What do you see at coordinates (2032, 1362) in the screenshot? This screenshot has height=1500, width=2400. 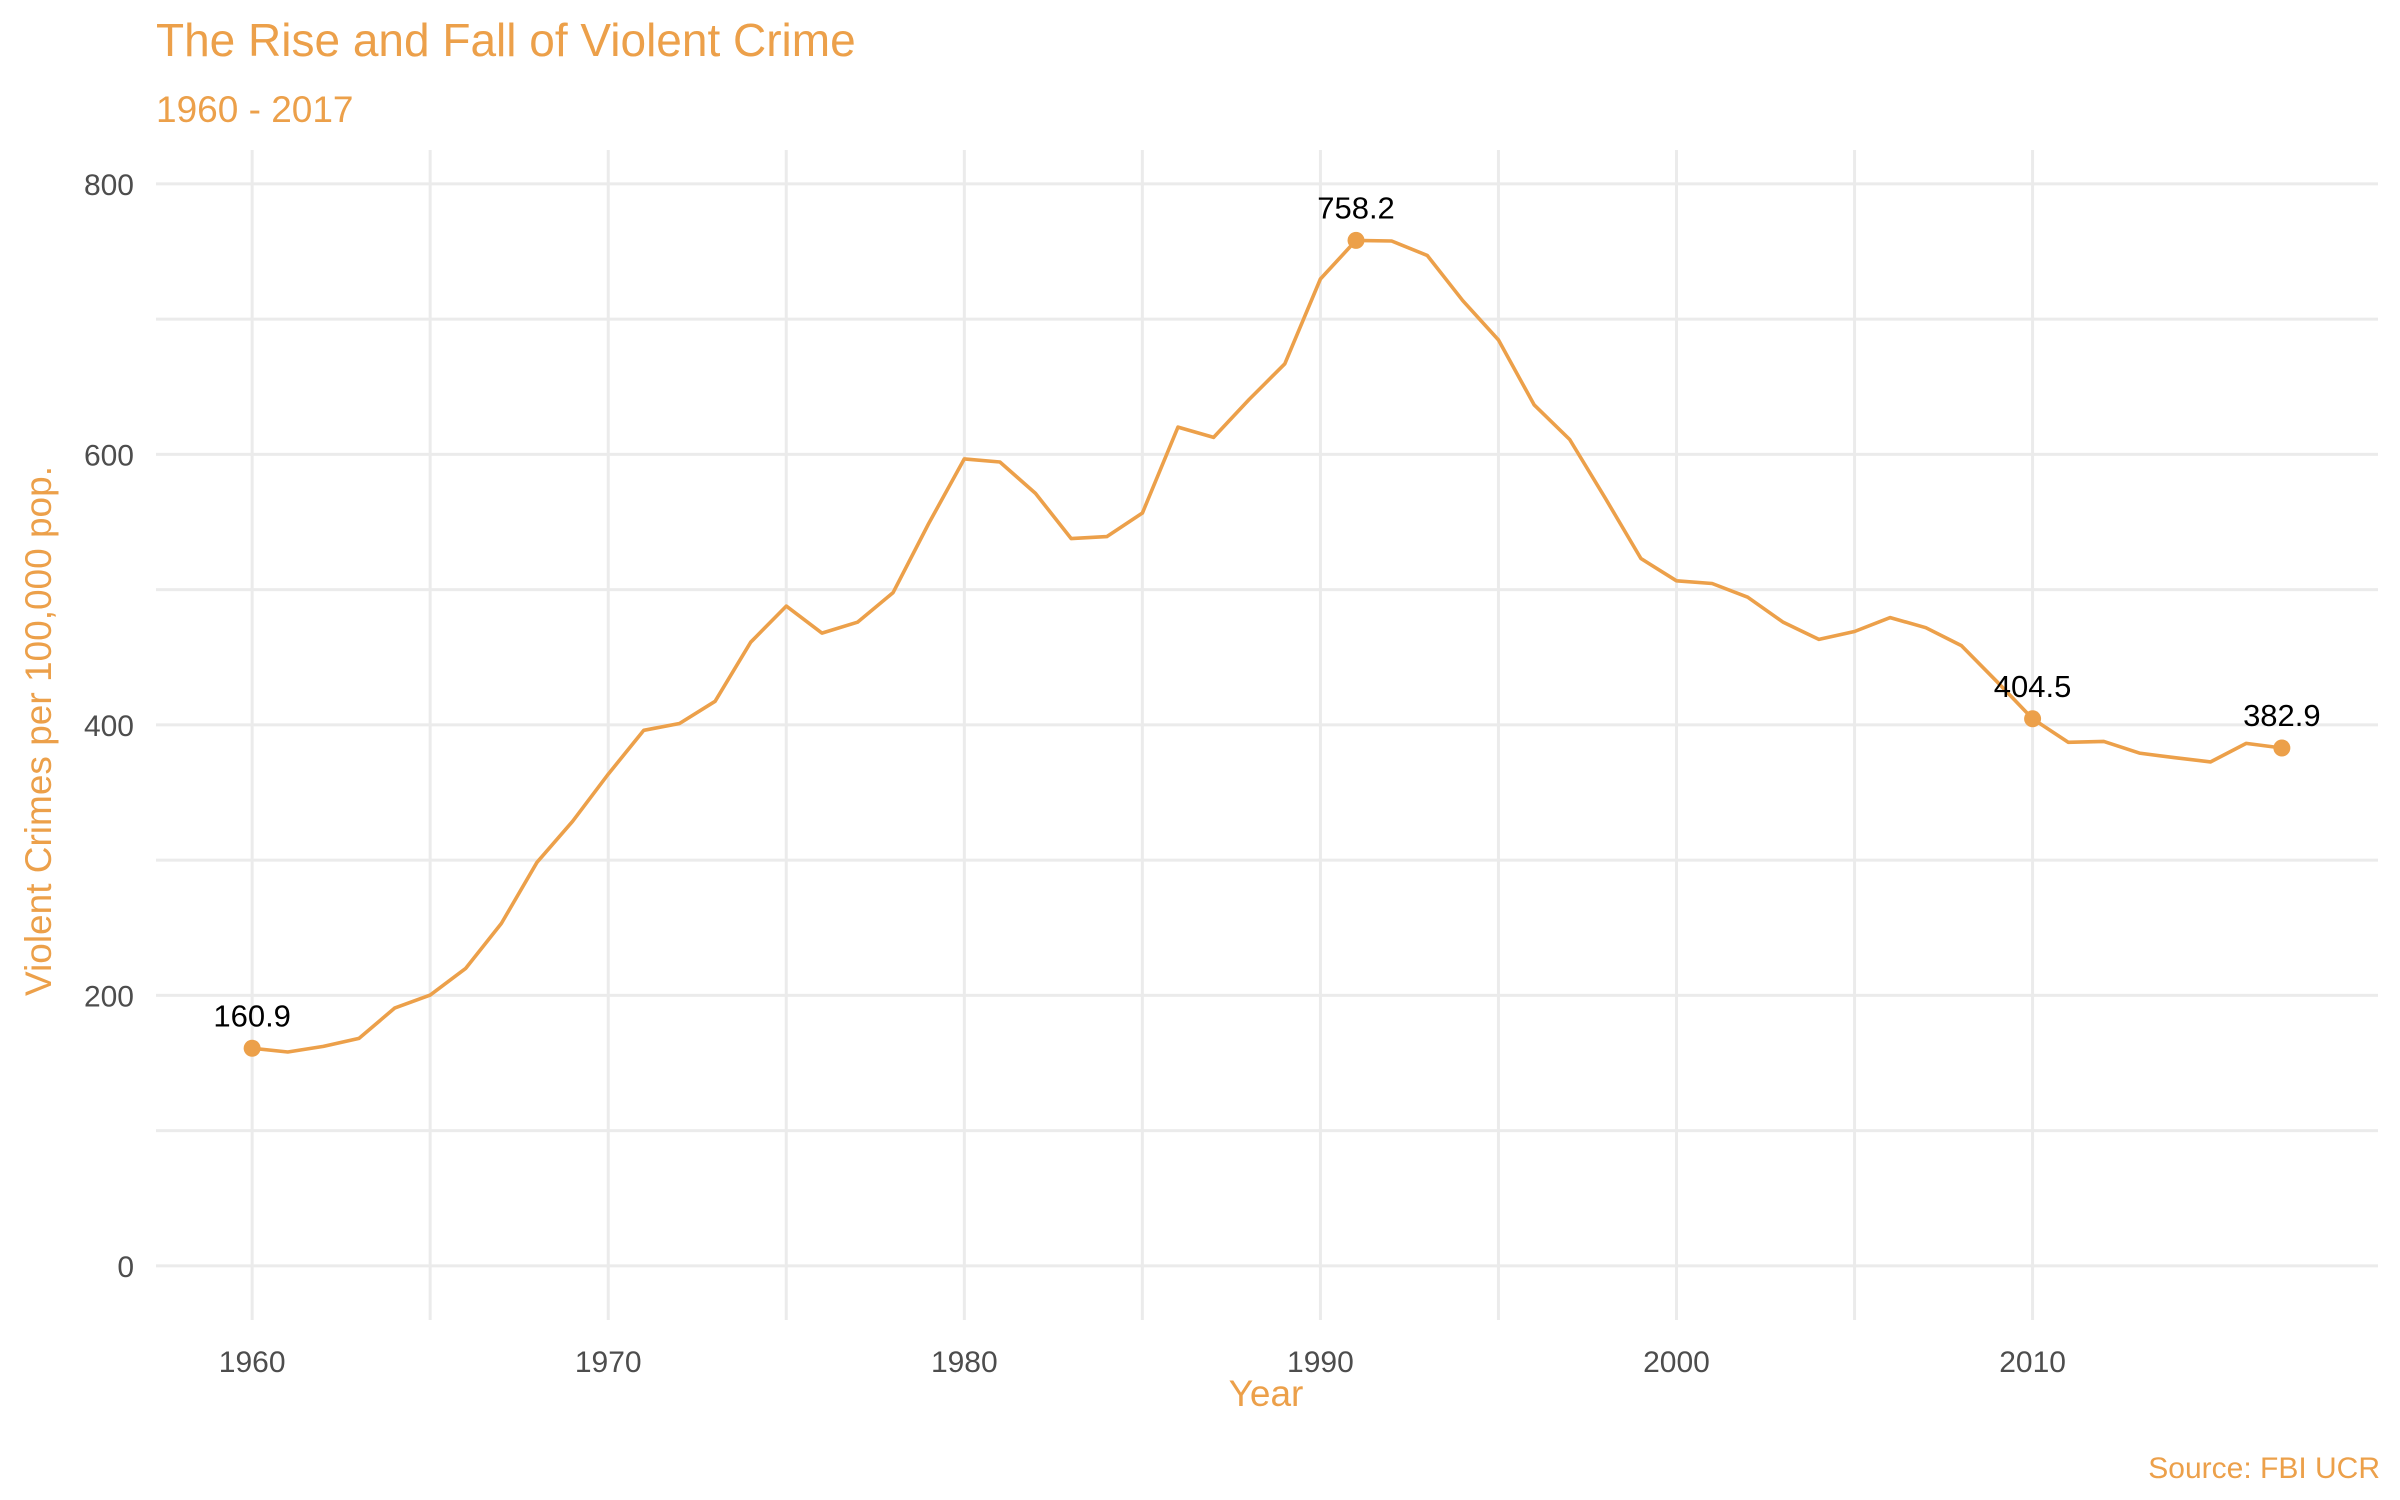 I see `x-tick-label: 2010` at bounding box center [2032, 1362].